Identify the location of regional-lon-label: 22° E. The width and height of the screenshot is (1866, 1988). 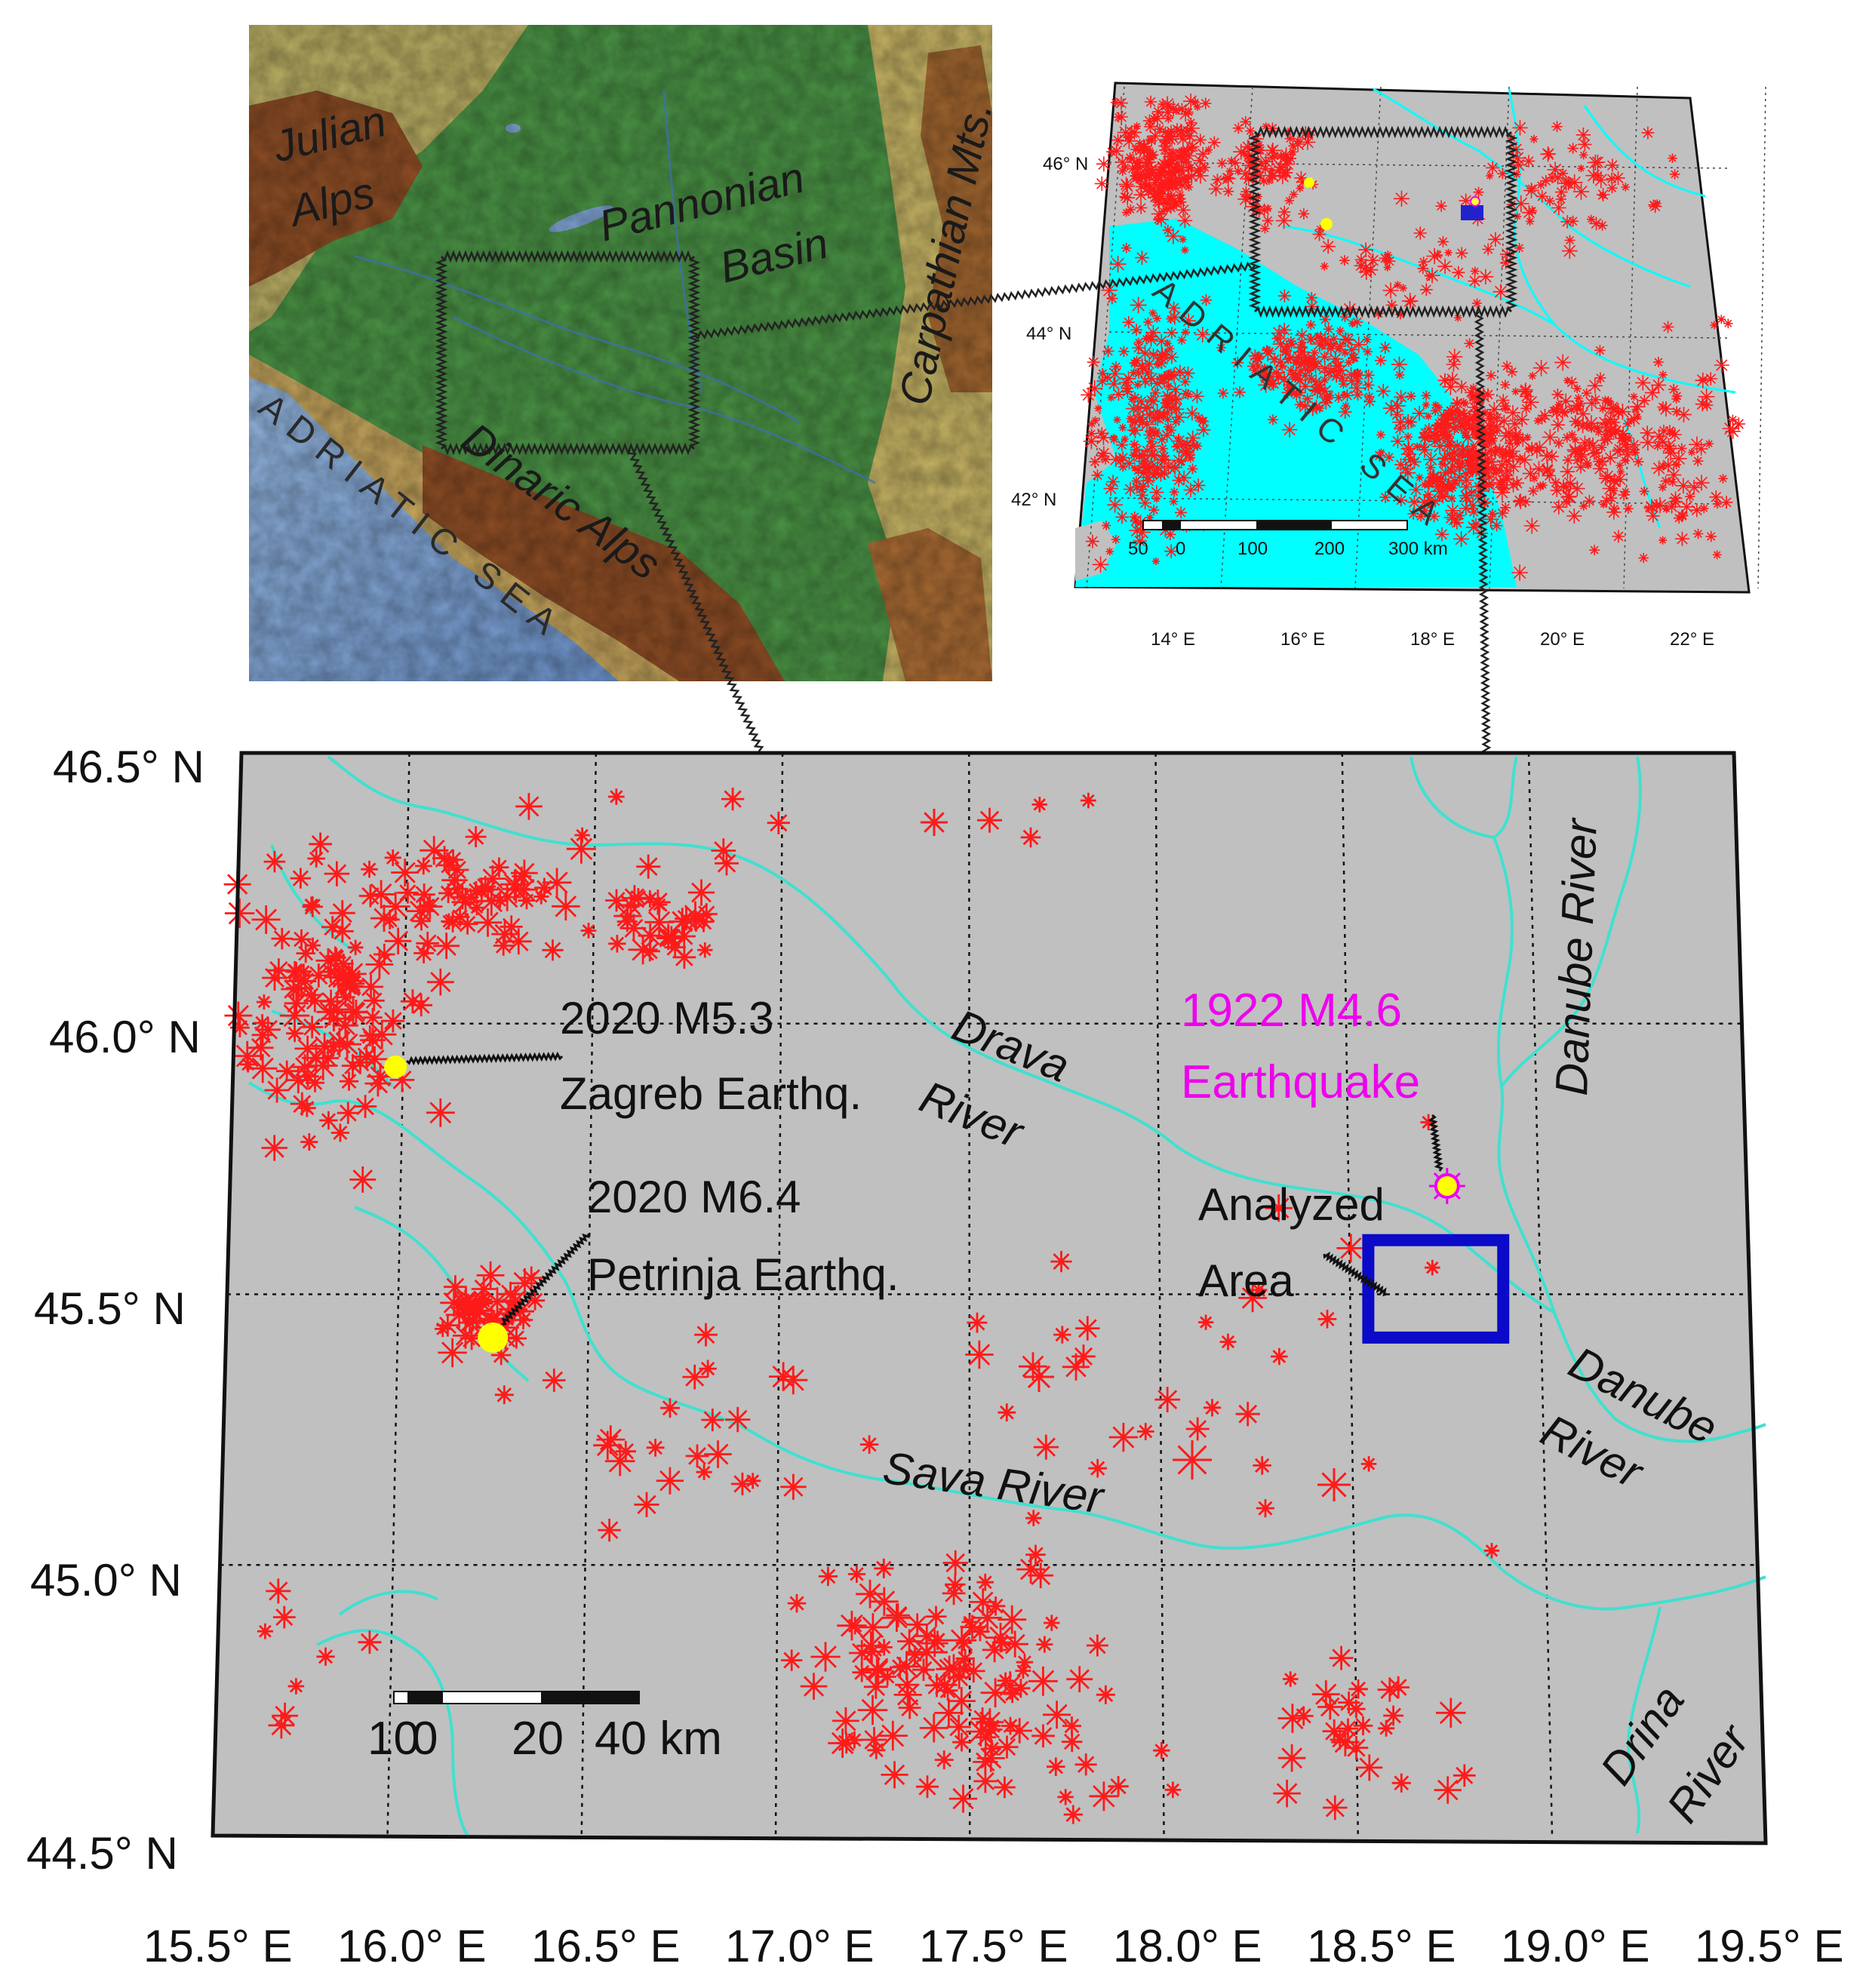
(1692, 639).